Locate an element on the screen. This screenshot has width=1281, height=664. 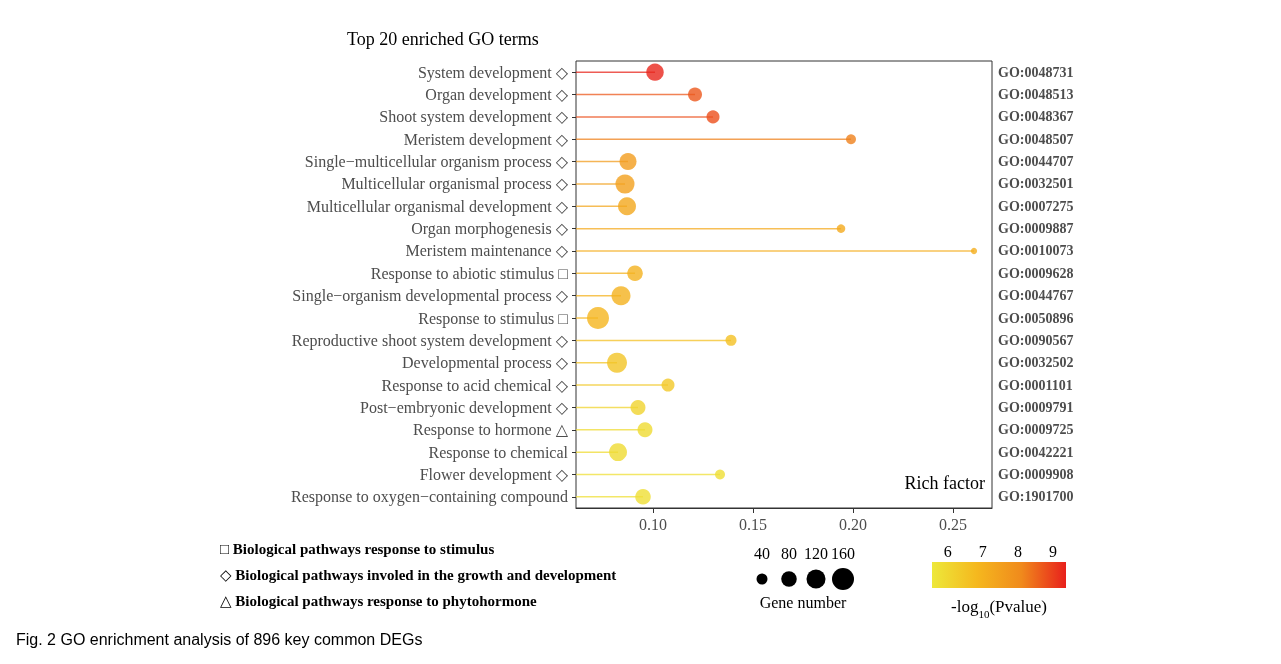
y-tick-label: Response to chemical is located at coordinates (498, 452).